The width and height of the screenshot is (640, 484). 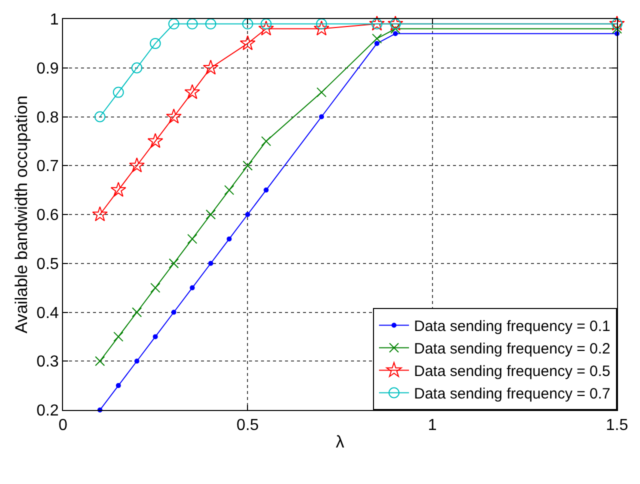 I want to click on y-tick-label: 0.4, so click(x=47, y=313).